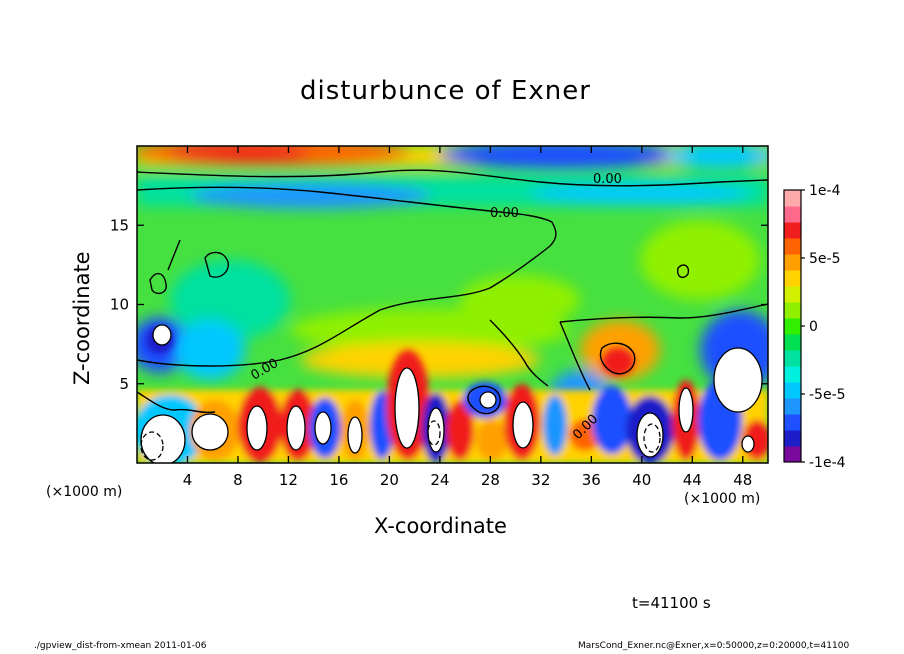 This screenshot has width=904, height=654. Describe the element at coordinates (540, 480) in the screenshot. I see `x-tick-label: 32` at that location.